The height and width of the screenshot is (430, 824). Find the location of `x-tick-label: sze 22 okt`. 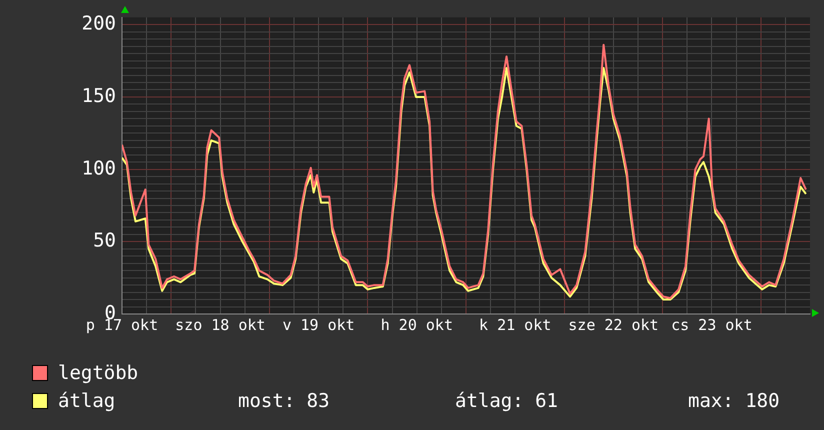

x-tick-label: sze 22 okt is located at coordinates (613, 325).